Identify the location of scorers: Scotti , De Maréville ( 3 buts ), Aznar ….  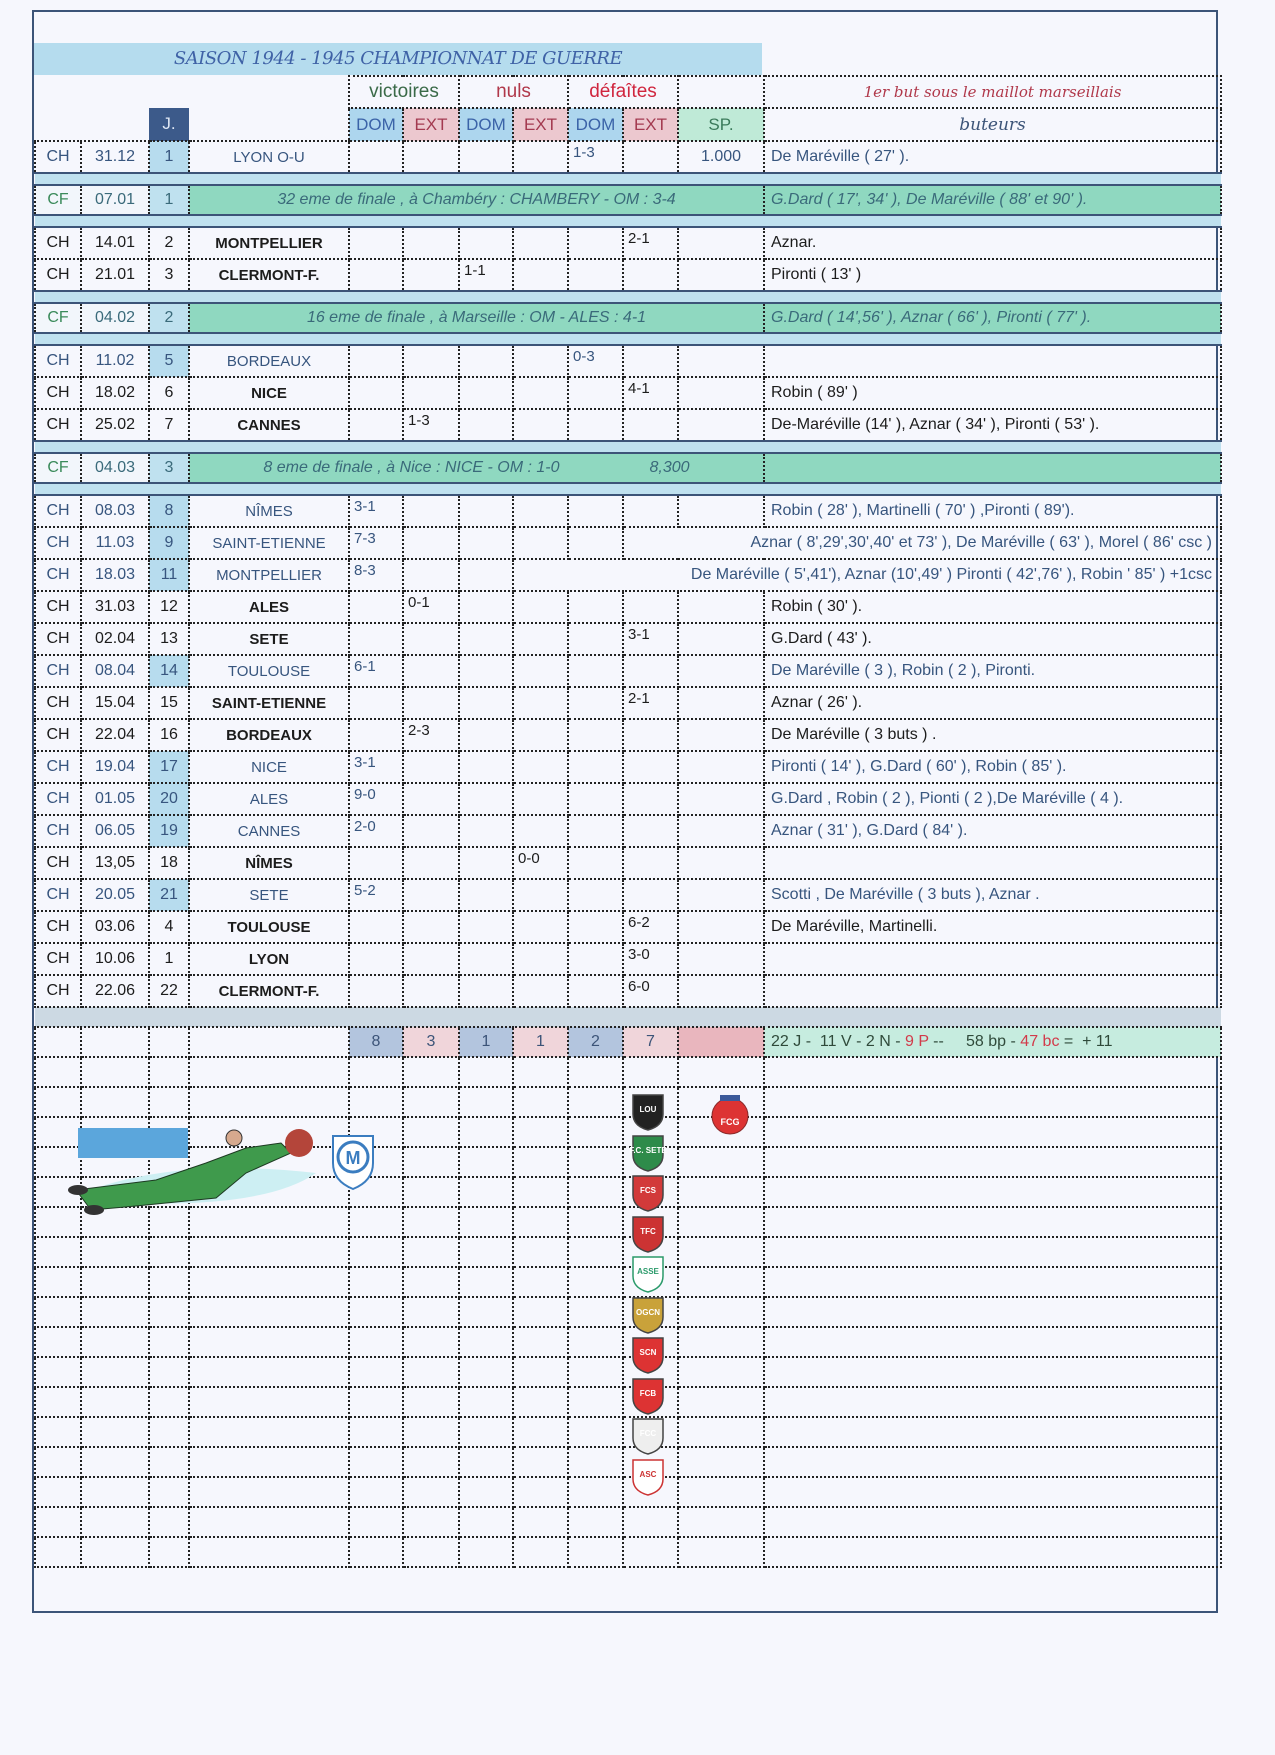
(992, 895).